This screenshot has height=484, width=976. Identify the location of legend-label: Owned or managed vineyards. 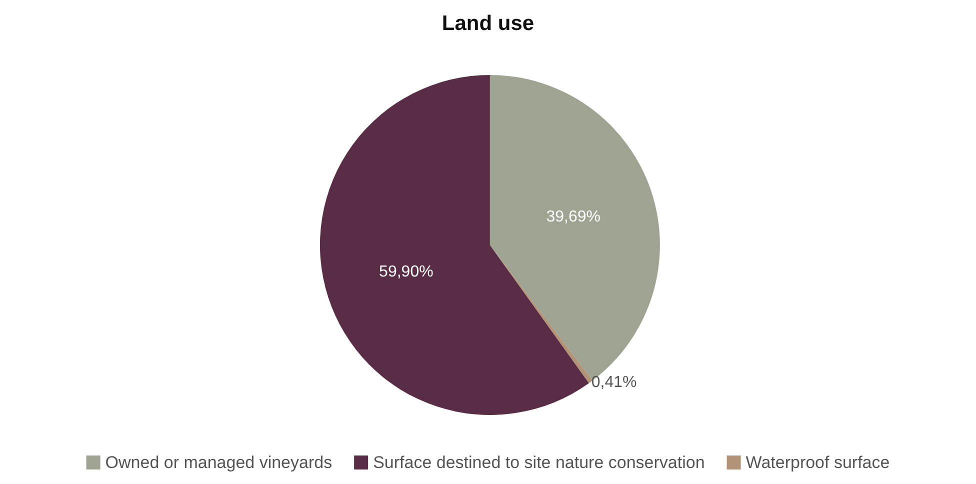
(218, 462).